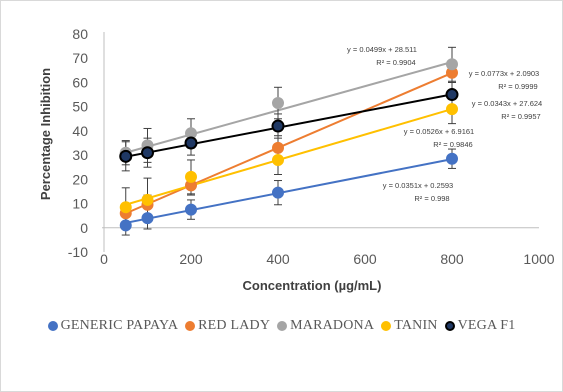 The height and width of the screenshot is (392, 563). Describe the element at coordinates (520, 116) in the screenshot. I see `trendline-r2: R² = 0.9957` at that location.